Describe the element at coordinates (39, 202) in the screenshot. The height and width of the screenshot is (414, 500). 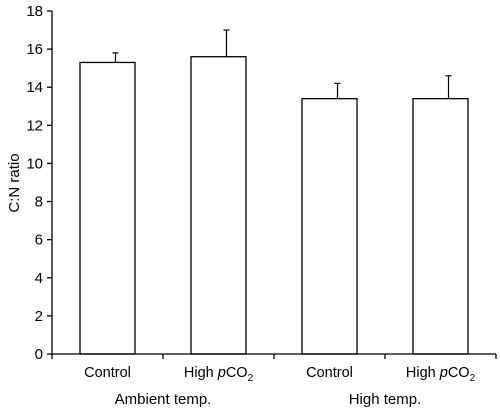
I see `y-tick-label: 8` at that location.